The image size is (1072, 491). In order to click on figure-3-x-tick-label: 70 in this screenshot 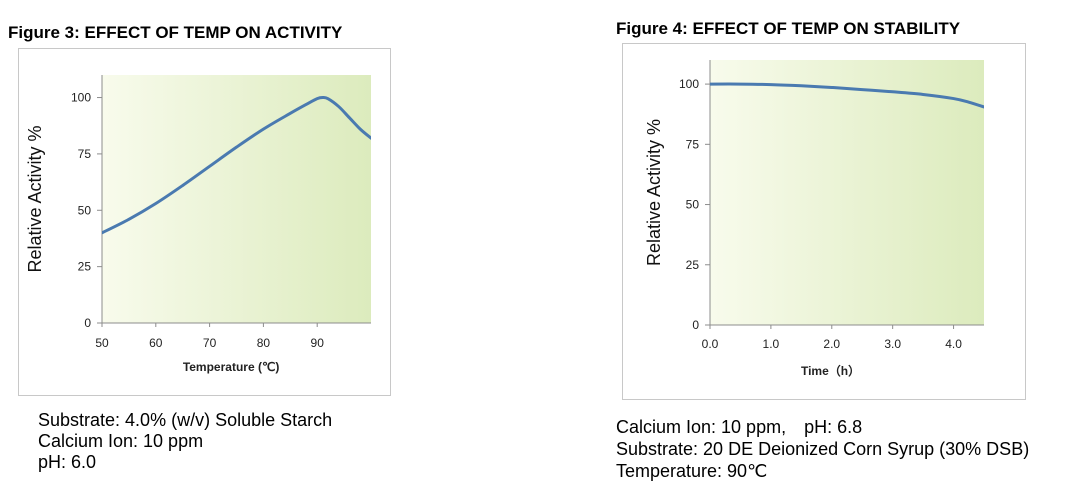, I will do `click(210, 343)`.